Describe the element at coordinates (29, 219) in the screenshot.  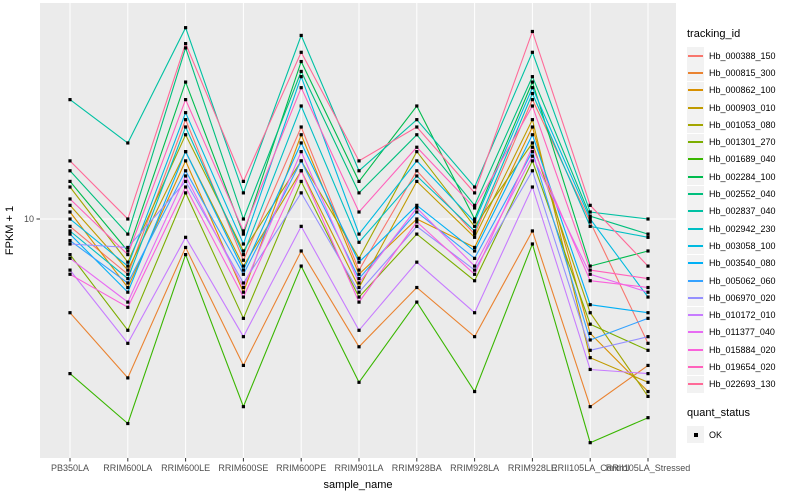
I see `y-tick-label: 10` at that location.